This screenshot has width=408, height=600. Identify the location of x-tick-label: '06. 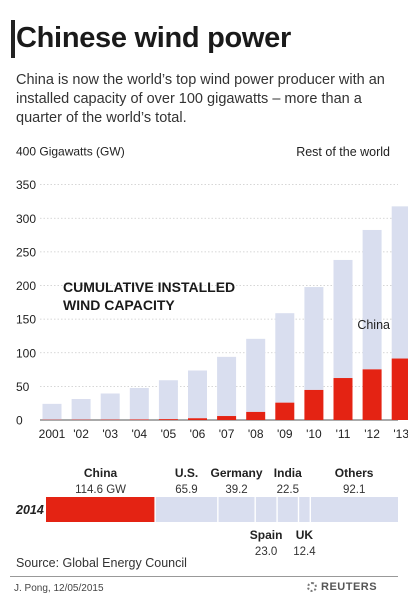
(198, 434).